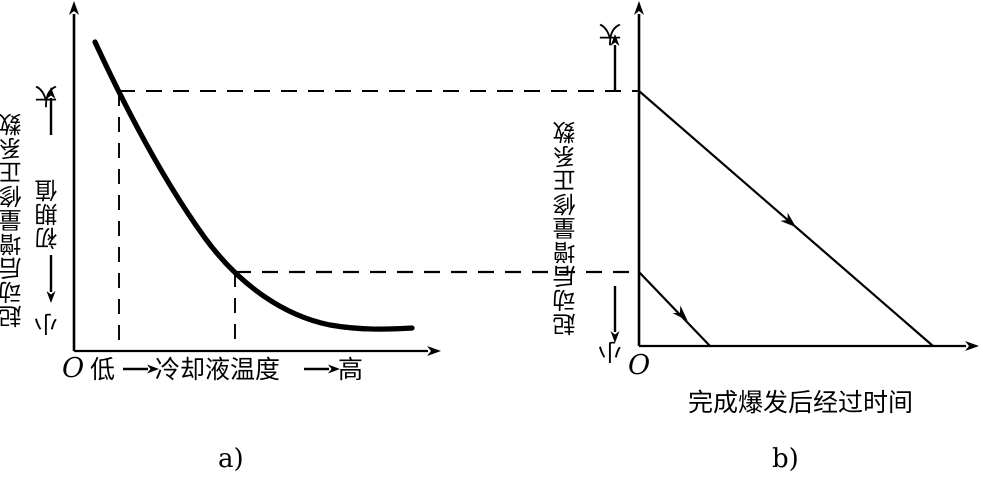 Image resolution: width=983 pixels, height=480 pixels. Describe the element at coordinates (49, 324) in the screenshot. I see `panel-a-y-axis-inner-label-bottom: 小` at that location.